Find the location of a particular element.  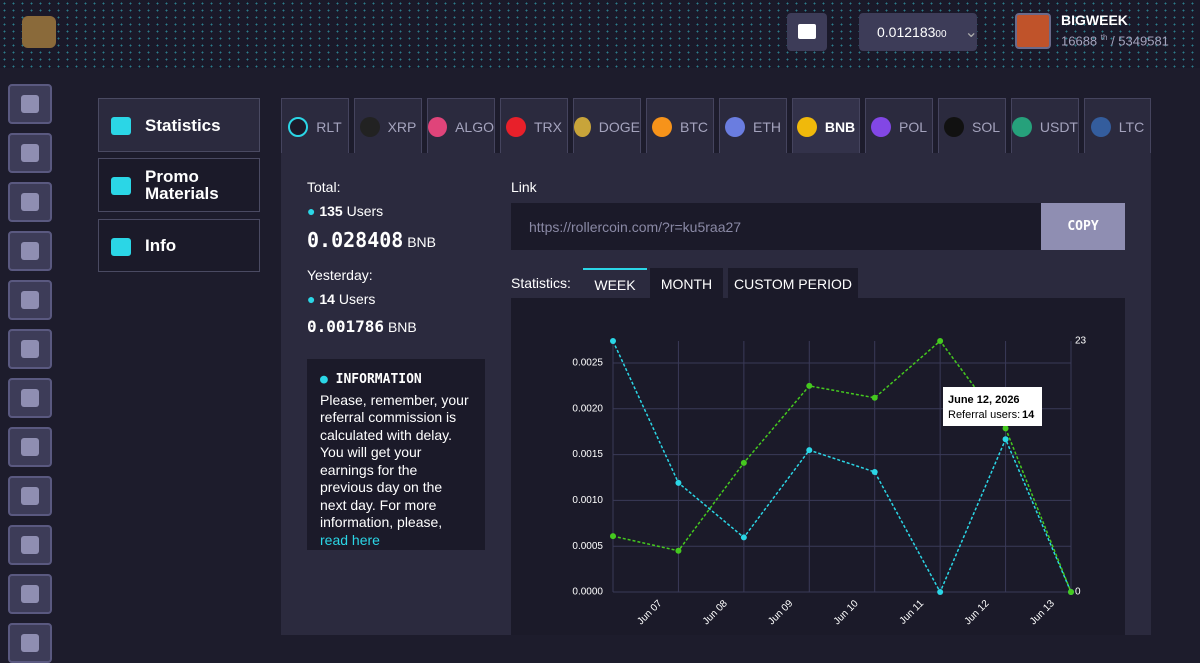

y2-tick-label: 0 is located at coordinates (1078, 592).